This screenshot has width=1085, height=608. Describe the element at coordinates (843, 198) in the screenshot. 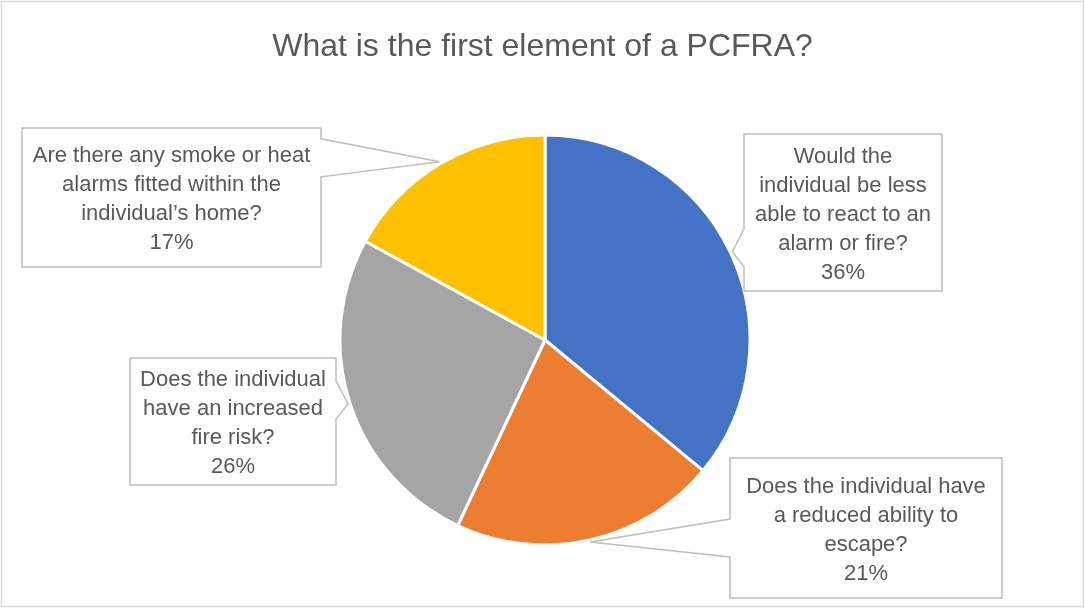

I see `slice-label: Would the individual be less able to react to an alarm or fire?` at that location.